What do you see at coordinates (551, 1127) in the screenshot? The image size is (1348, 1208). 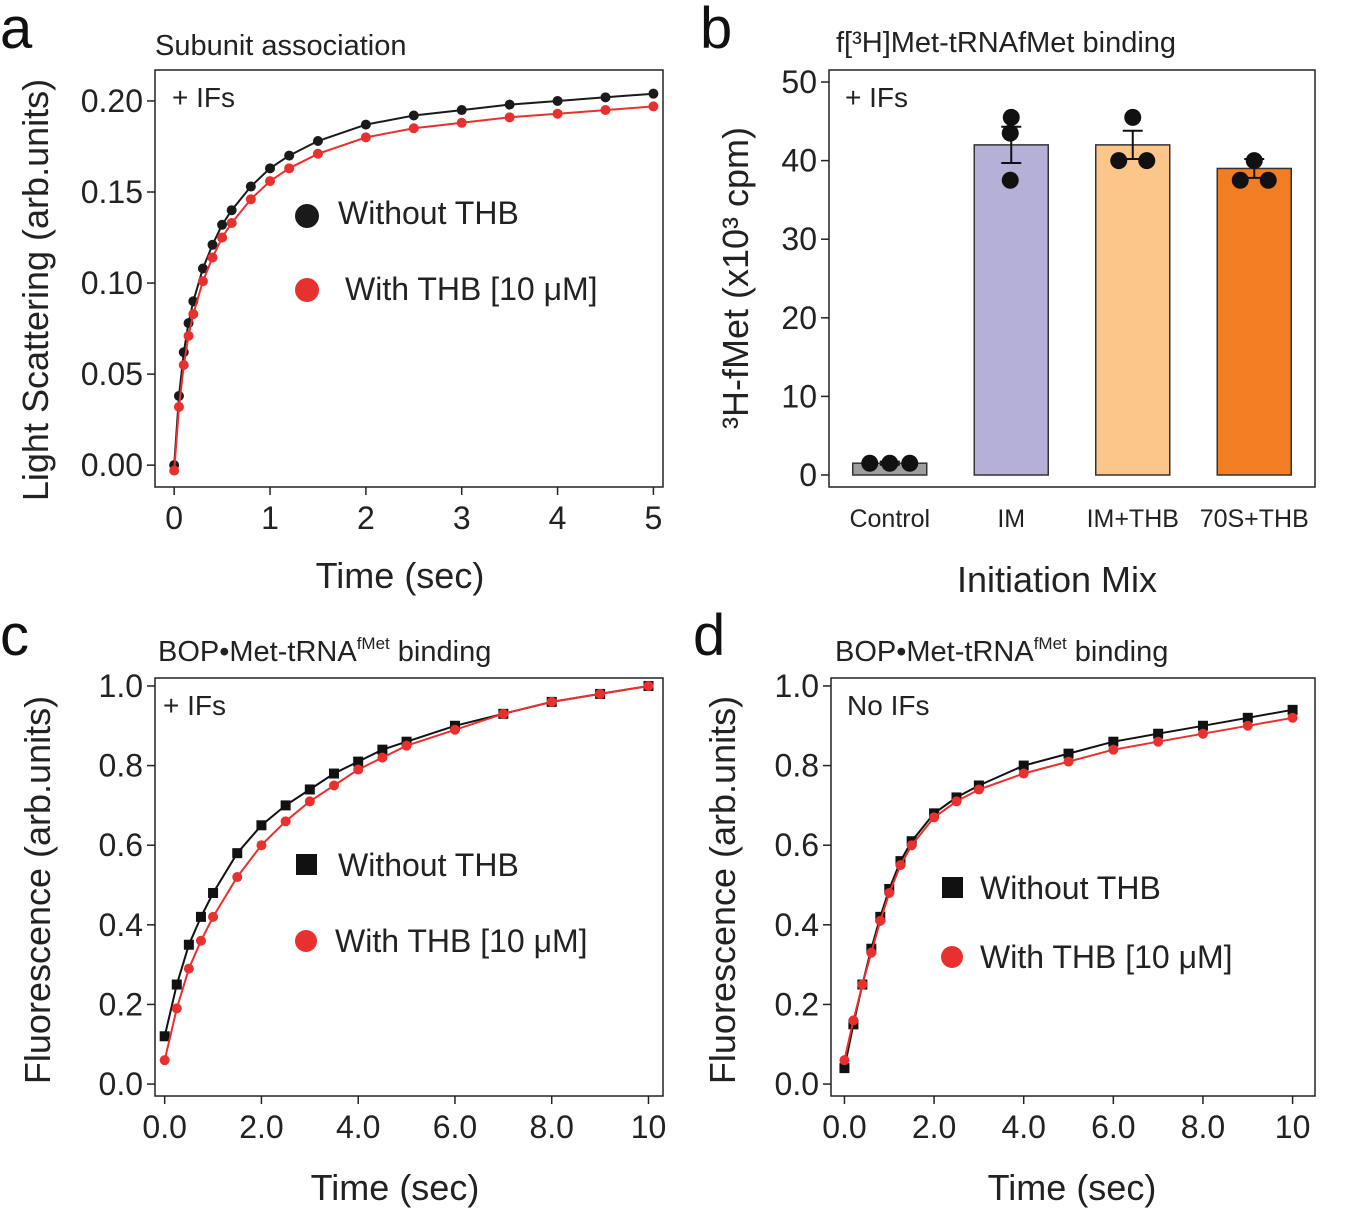 I see `x-tick-label: 8.0` at bounding box center [551, 1127].